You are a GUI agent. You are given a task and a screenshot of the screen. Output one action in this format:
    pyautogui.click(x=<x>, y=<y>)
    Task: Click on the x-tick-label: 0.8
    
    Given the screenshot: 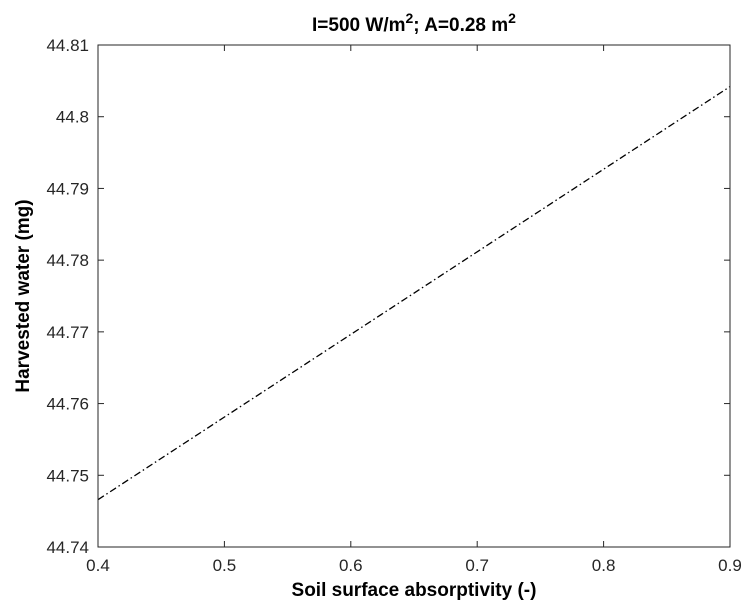 What is the action you would take?
    pyautogui.click(x=604, y=565)
    